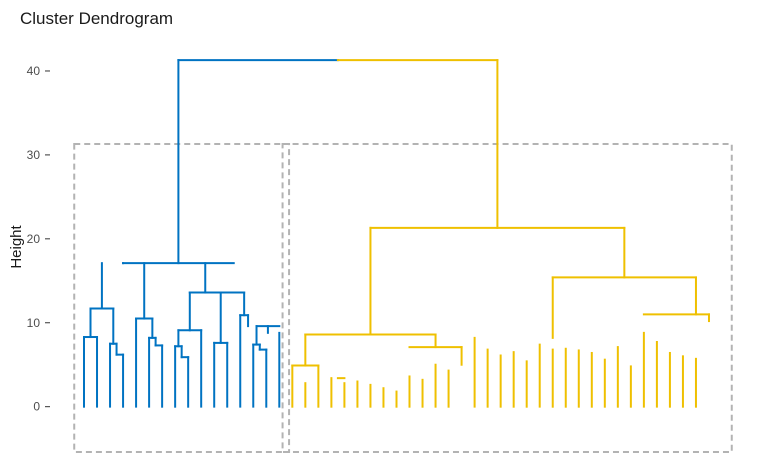 The width and height of the screenshot is (770, 475). I want to click on y-axis: 0 10 20 30 40, so click(38, 239).